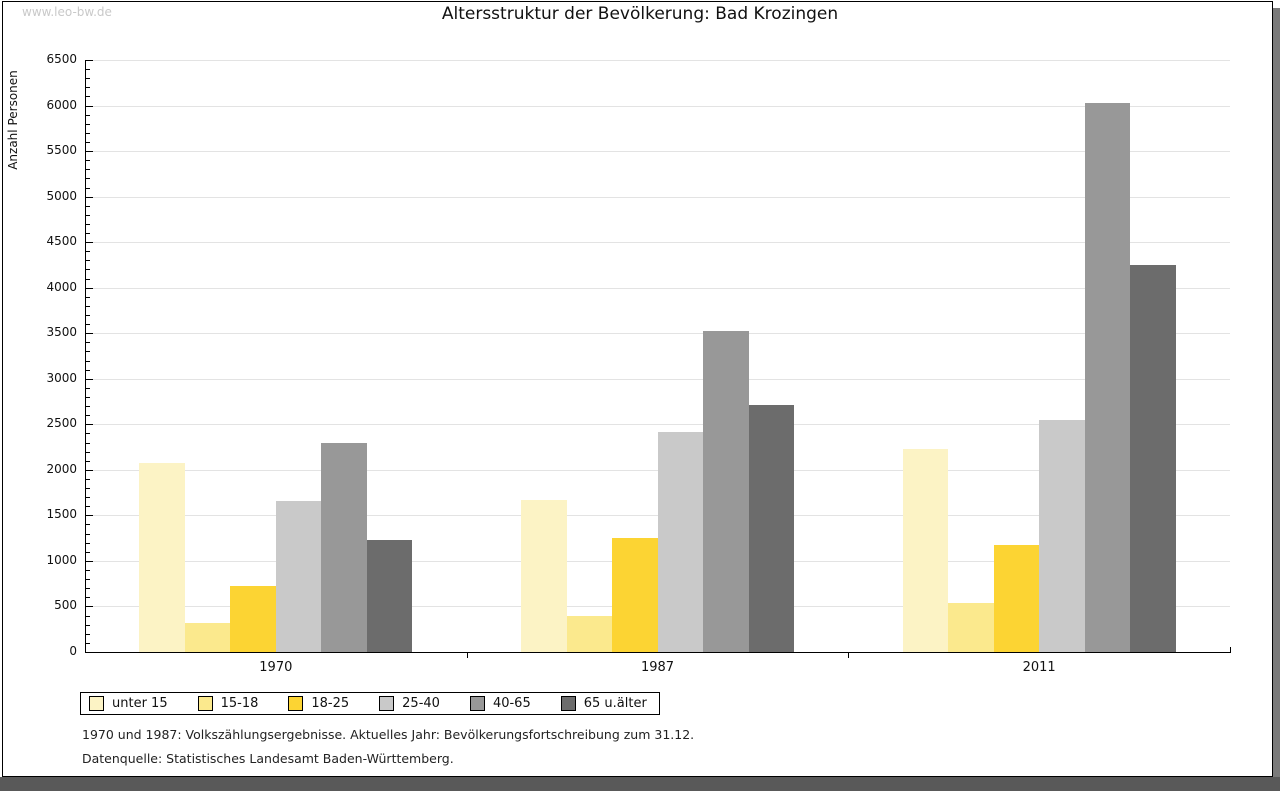  What do you see at coordinates (61, 514) in the screenshot?
I see `y-tick-label: 1500` at bounding box center [61, 514].